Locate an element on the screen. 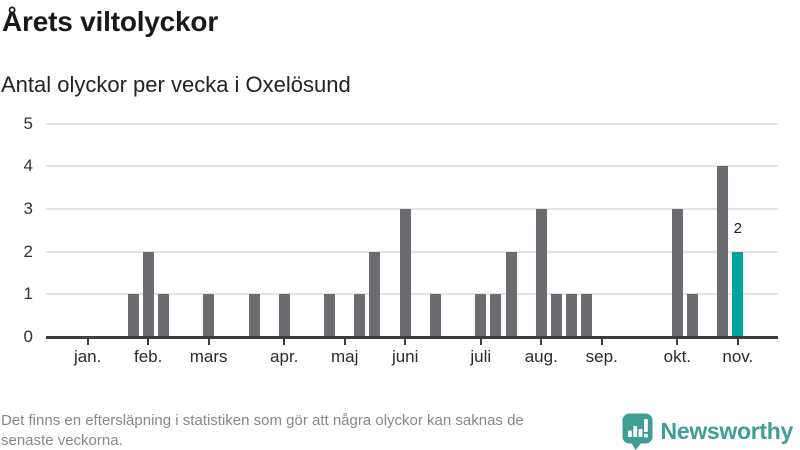 This screenshot has height=450, width=800. y-axis-label-4: 4 is located at coordinates (28, 166).